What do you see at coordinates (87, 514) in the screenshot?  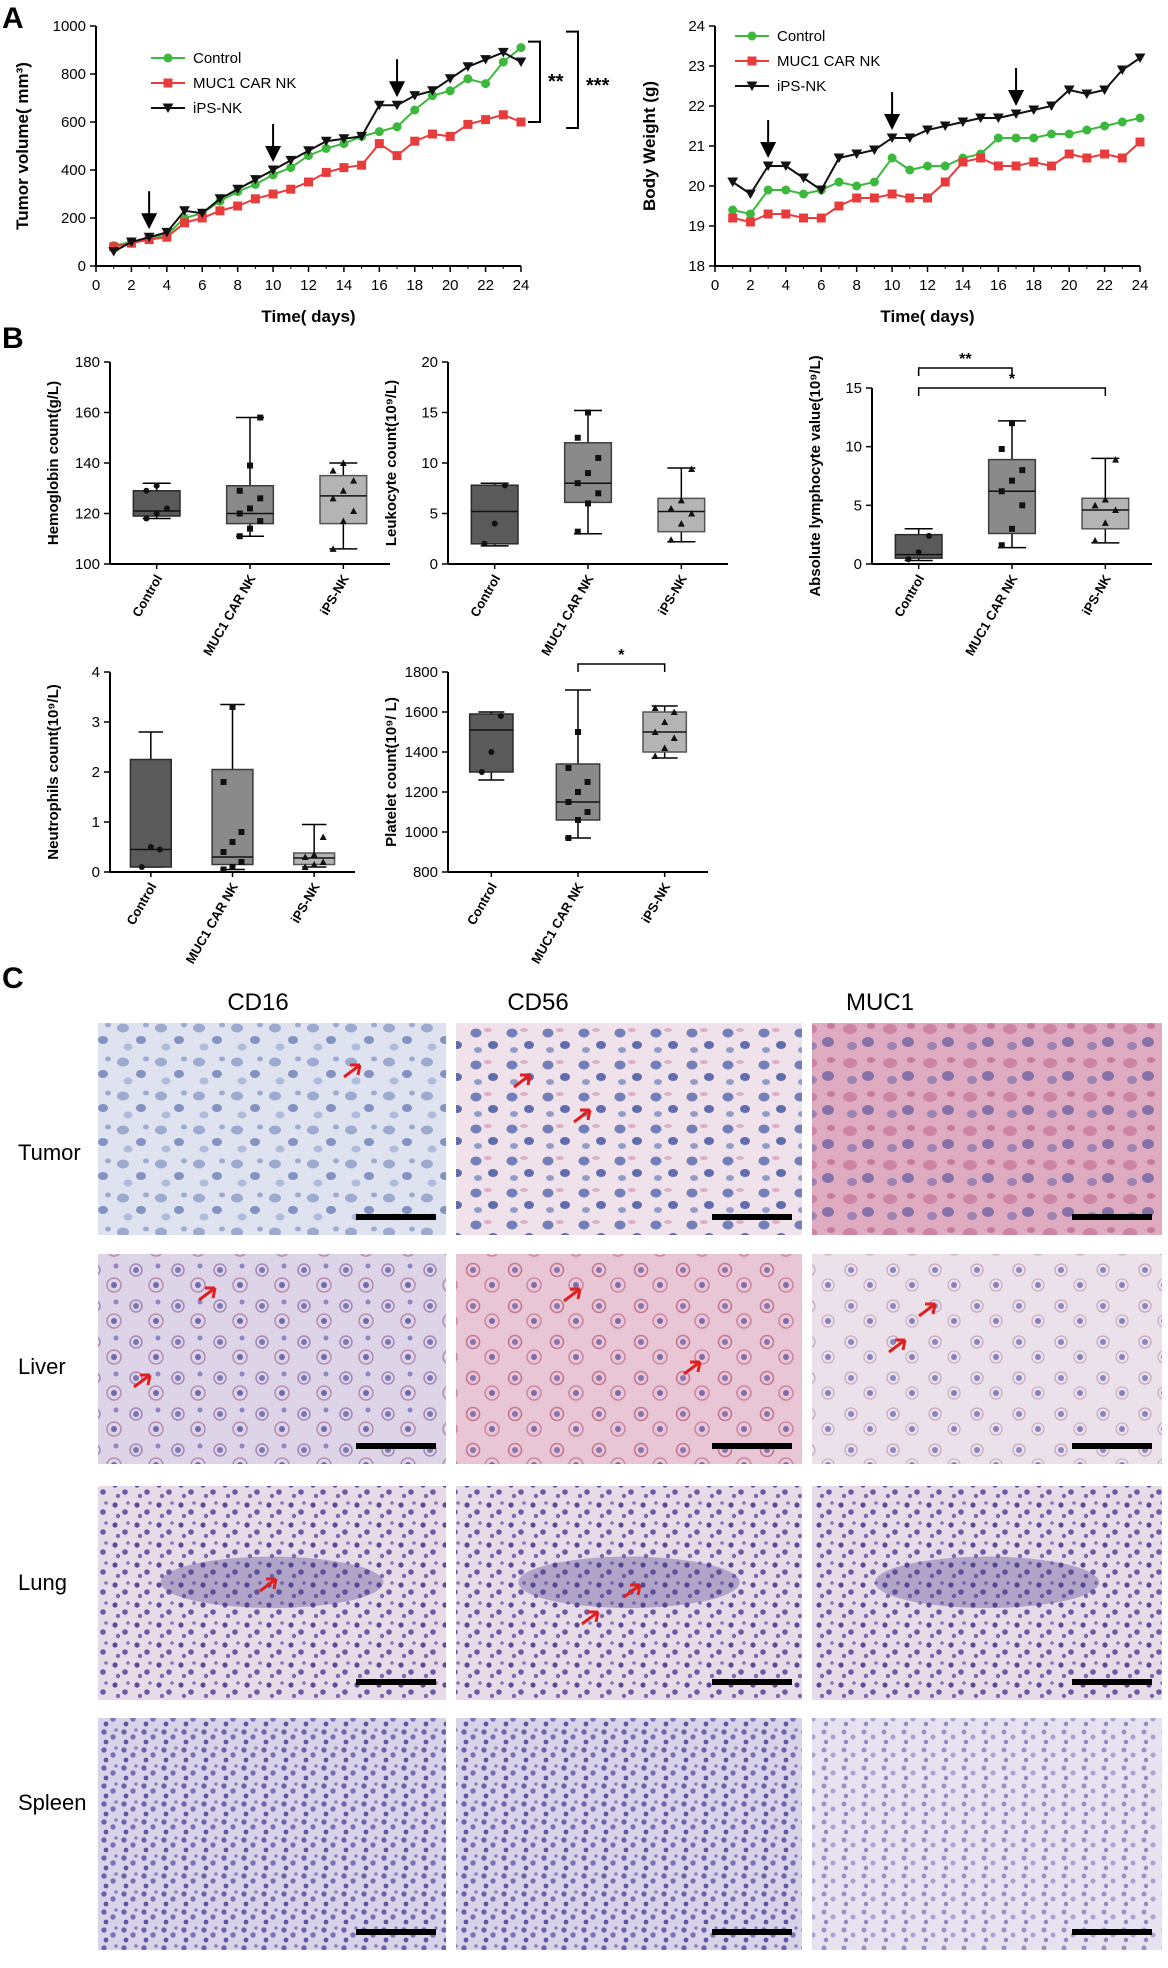 I see `y-tick-label: 120` at bounding box center [87, 514].